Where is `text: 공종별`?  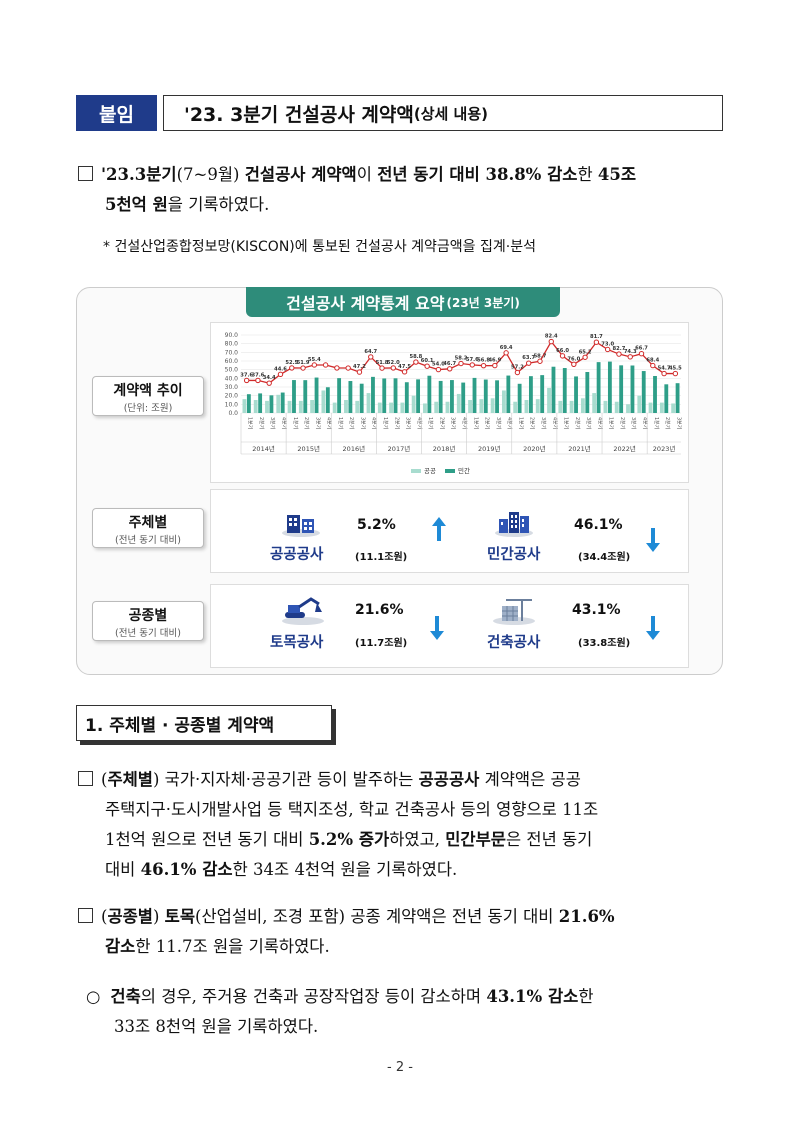 text: 공종별 is located at coordinates (130, 916).